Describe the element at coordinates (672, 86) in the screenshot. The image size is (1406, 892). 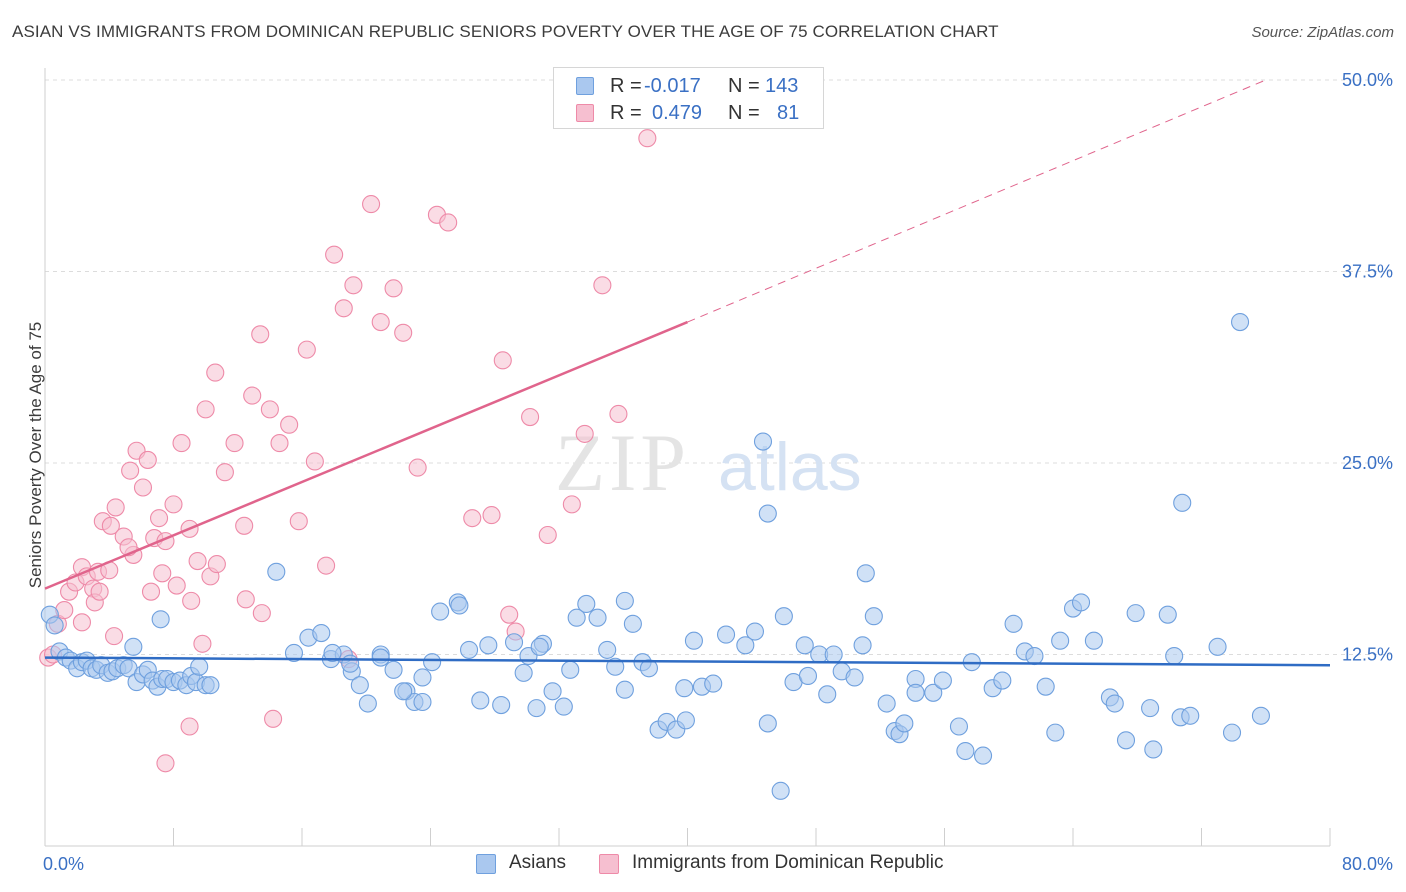
I see `legend-r-value: -0.017` at that location.